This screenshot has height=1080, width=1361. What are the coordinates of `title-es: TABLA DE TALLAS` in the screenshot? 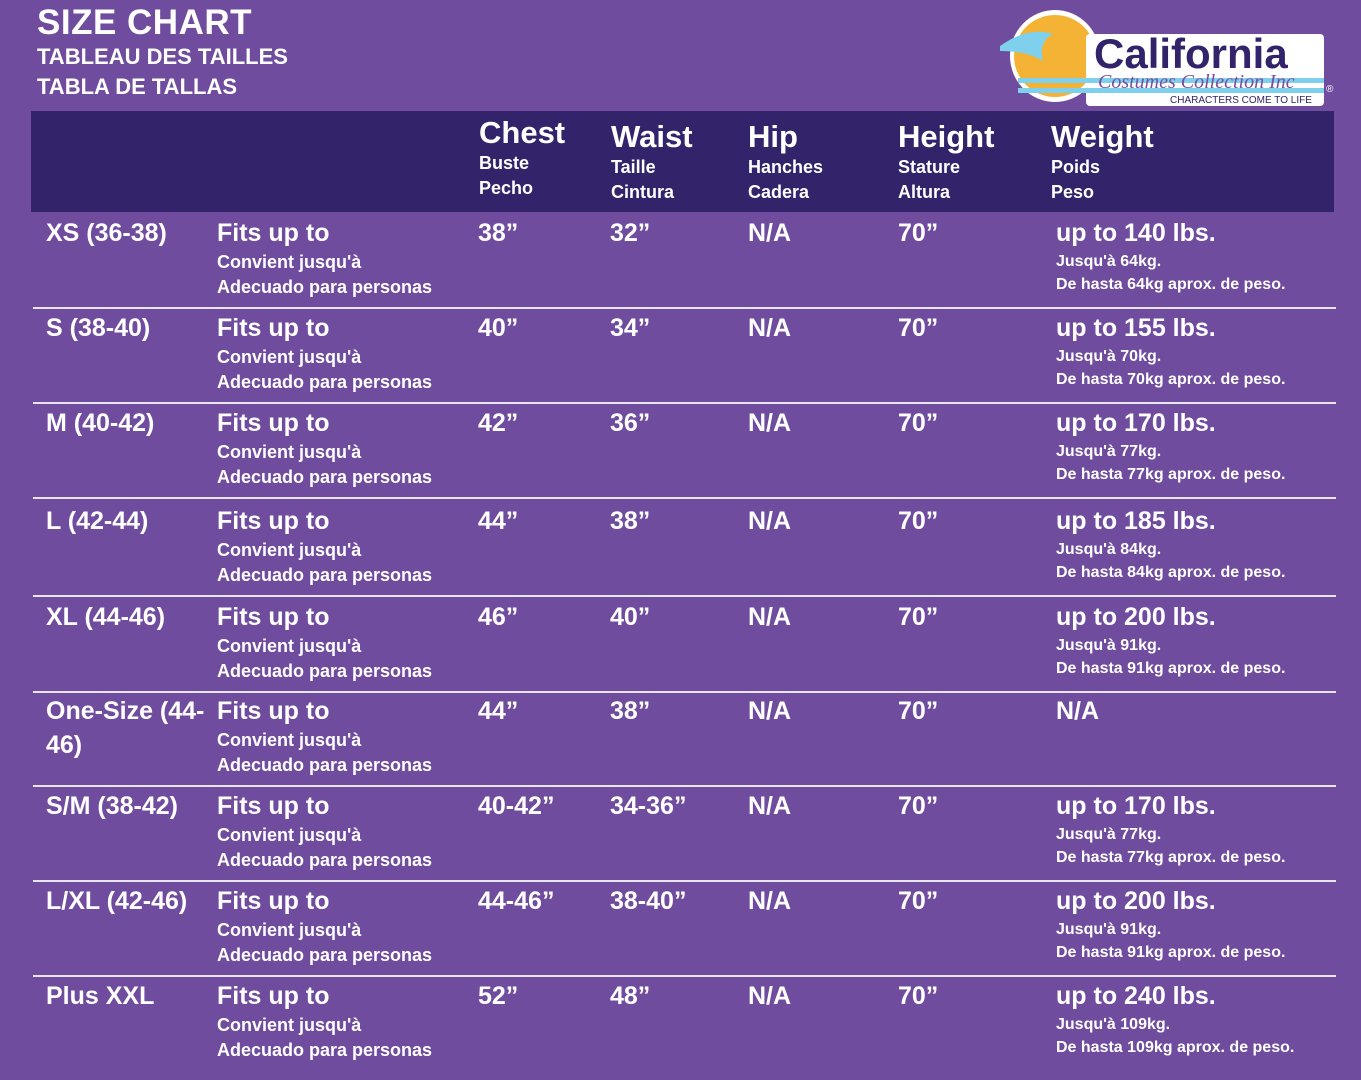 It's located at (137, 86).